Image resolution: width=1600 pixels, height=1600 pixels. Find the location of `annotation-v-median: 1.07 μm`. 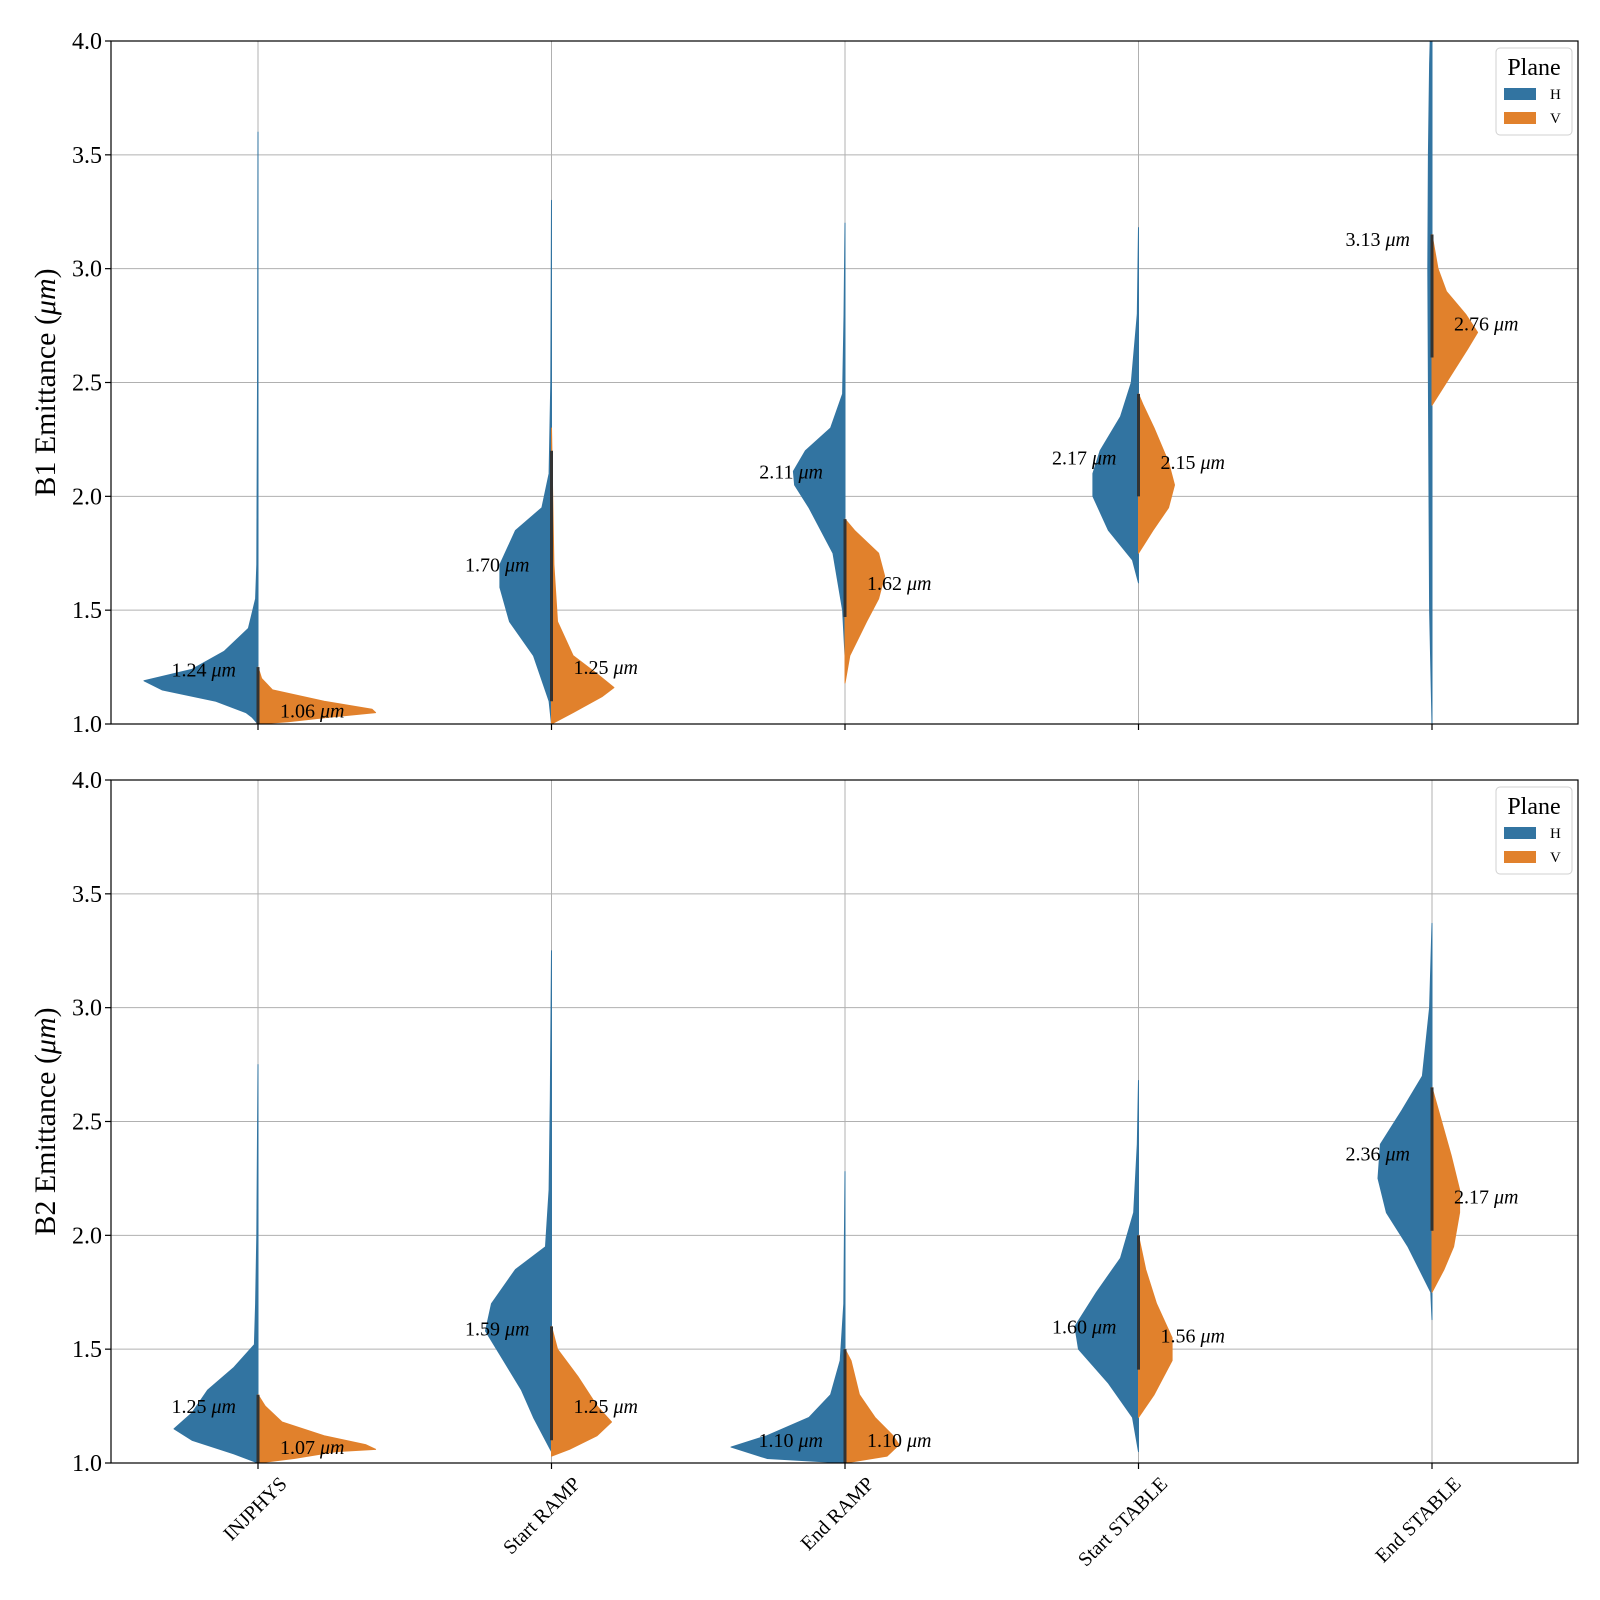

annotation-v-median: 1.07 μm is located at coordinates (312, 1448).